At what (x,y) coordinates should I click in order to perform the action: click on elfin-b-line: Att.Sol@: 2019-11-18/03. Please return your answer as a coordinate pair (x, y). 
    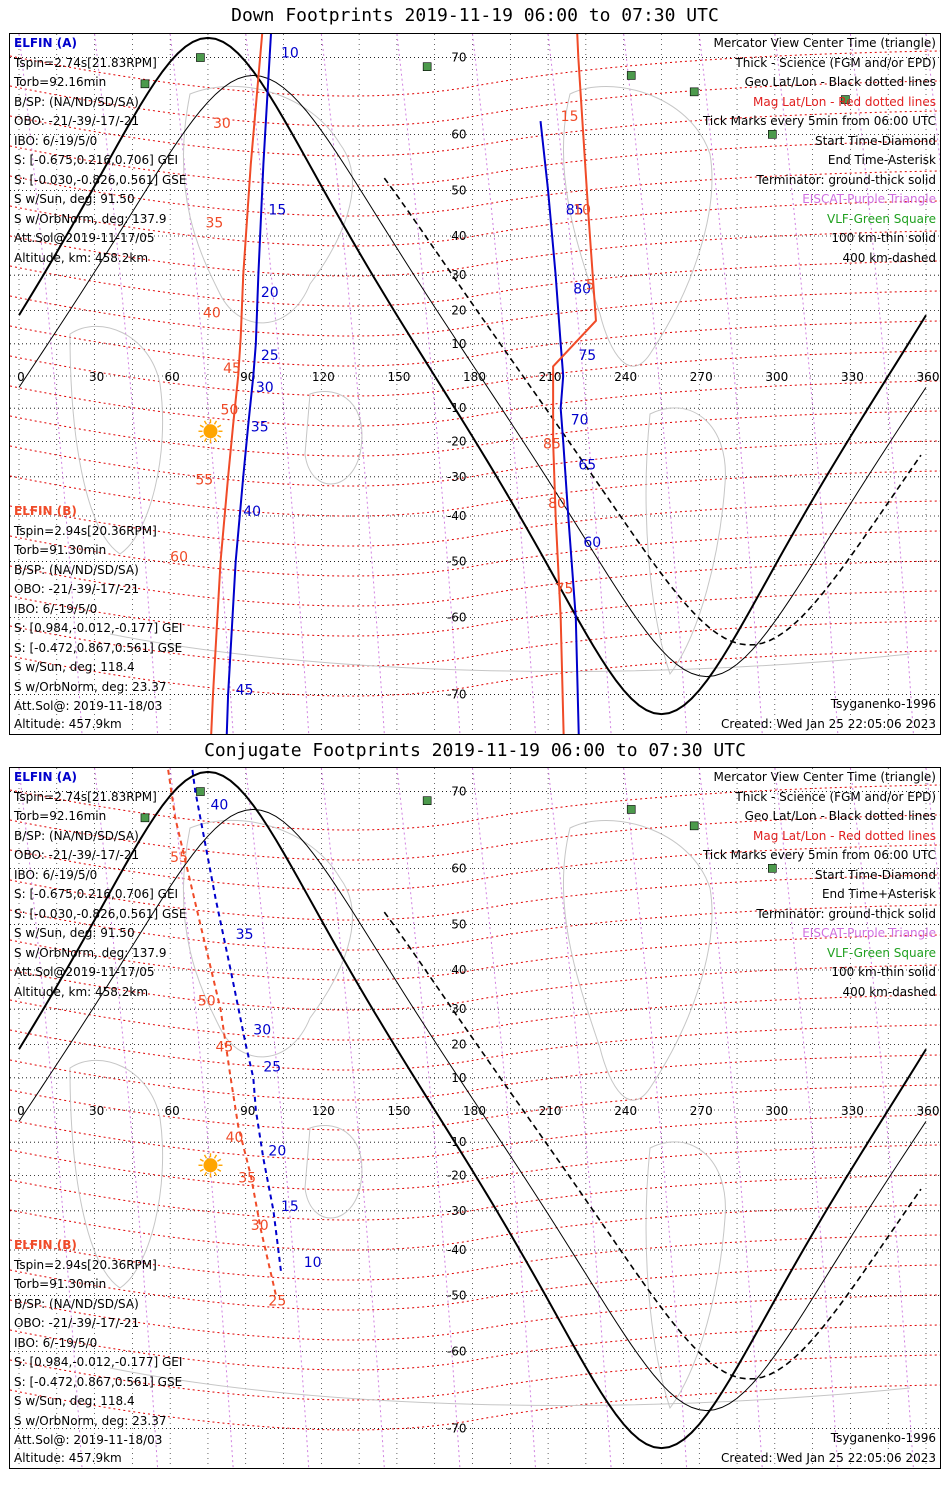
    Looking at the image, I should click on (88, 1440).